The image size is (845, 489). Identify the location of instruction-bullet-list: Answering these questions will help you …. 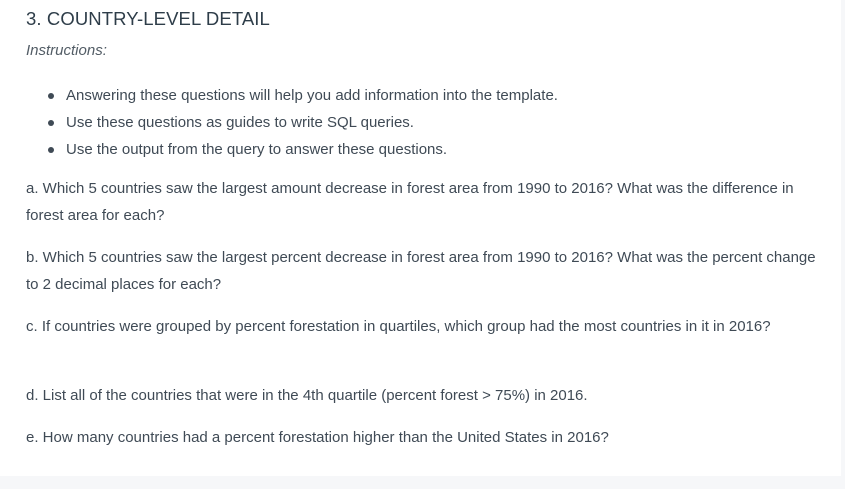
(292, 122).